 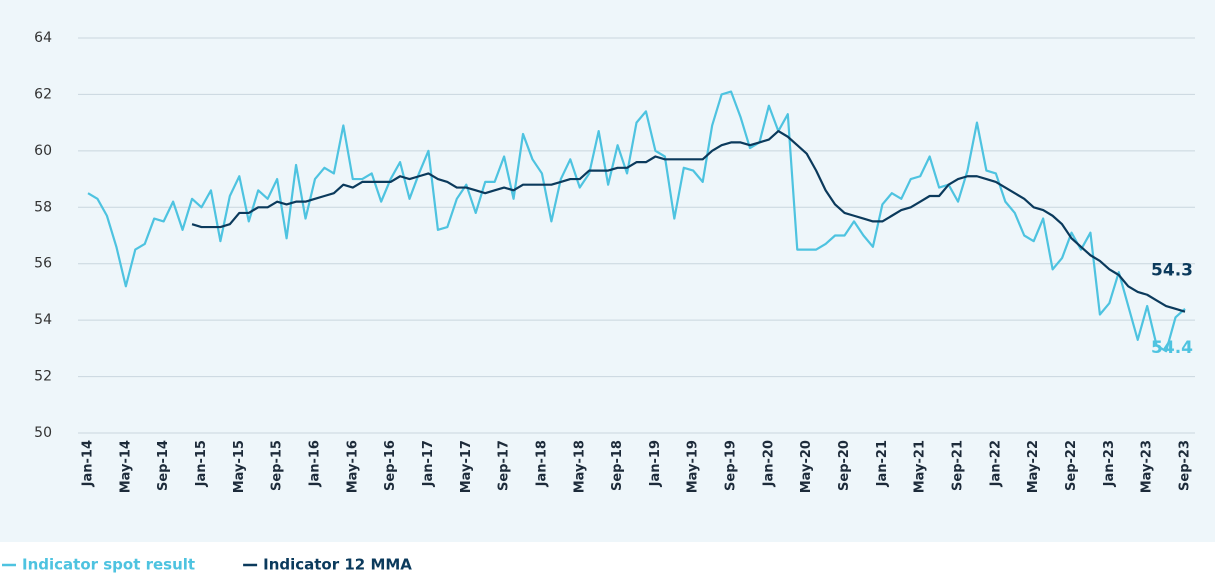 I want to click on x-tick-label: Sep-18, so click(x=617, y=465).